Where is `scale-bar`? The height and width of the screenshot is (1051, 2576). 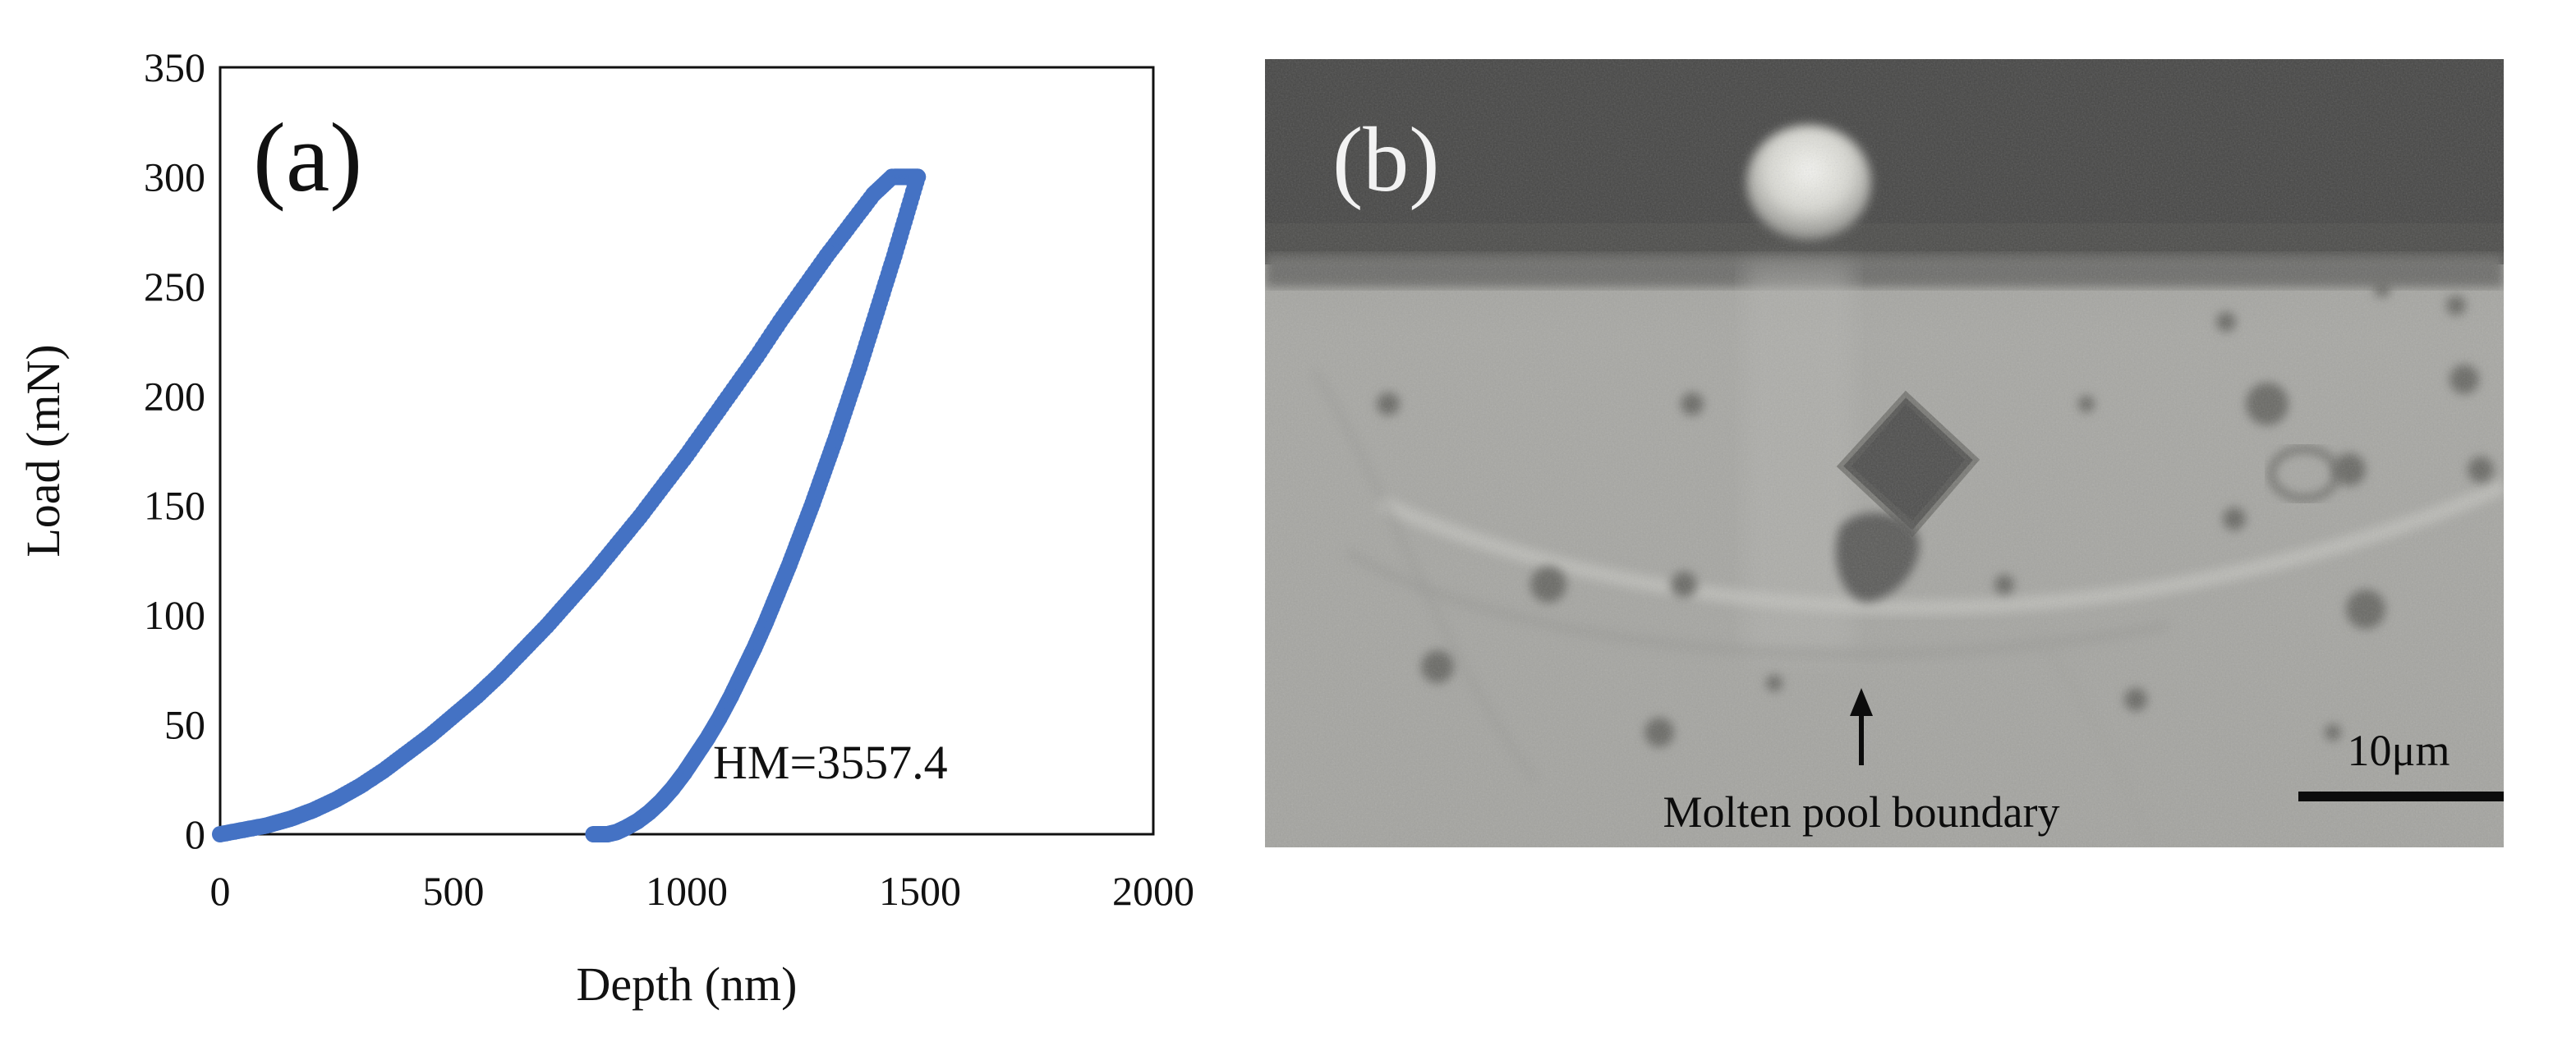 scale-bar is located at coordinates (2401, 796).